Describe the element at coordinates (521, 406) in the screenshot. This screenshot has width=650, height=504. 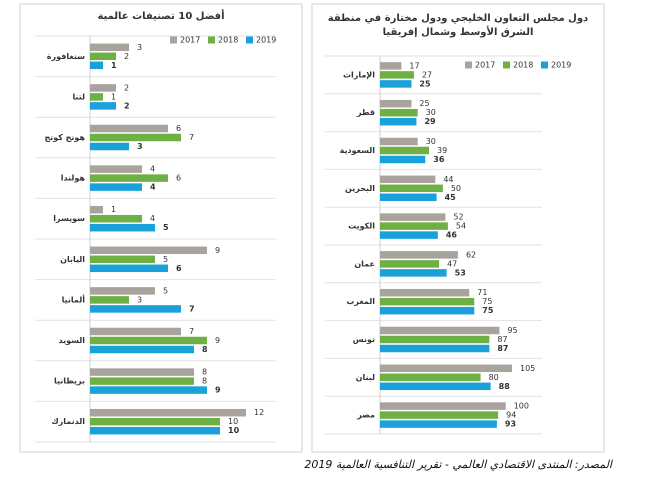
I see `value-label: 100` at that location.